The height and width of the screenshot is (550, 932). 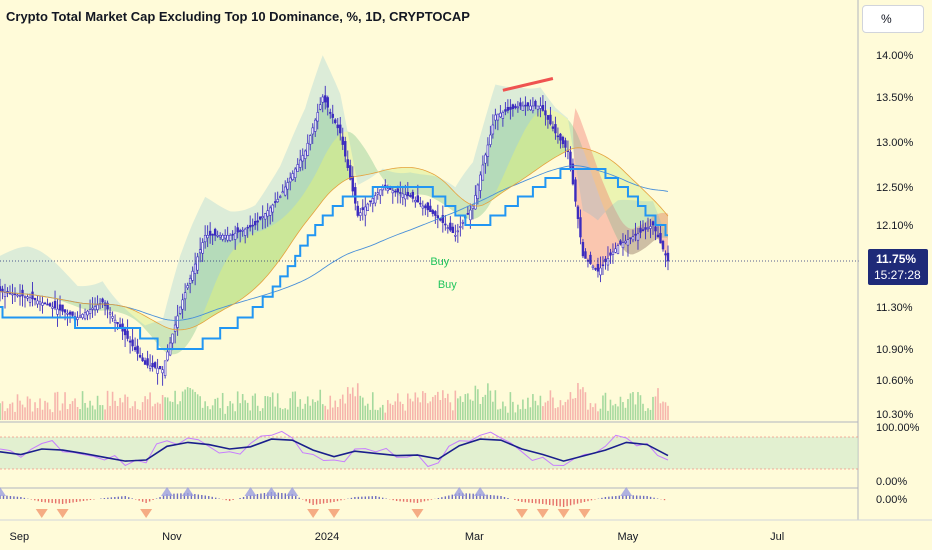 I want to click on volume-bars, so click(x=334, y=401).